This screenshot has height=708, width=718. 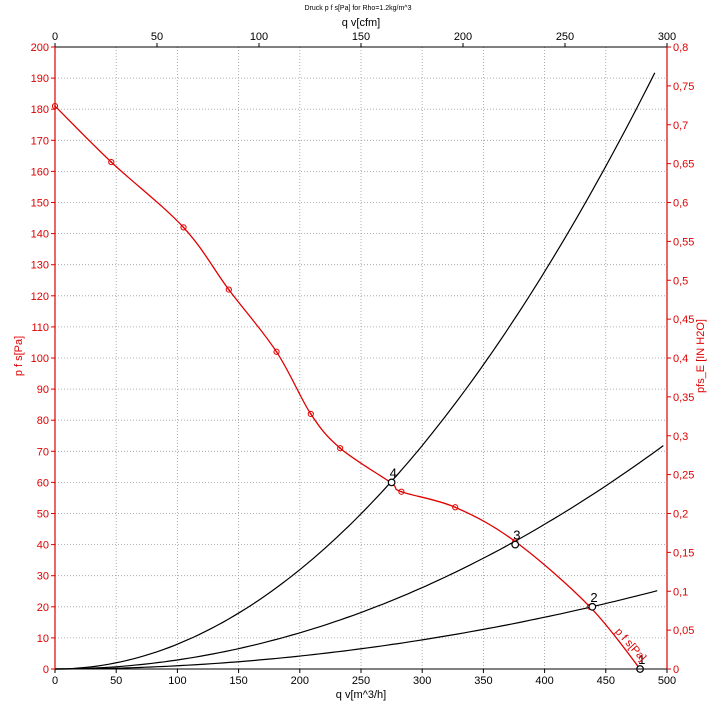 What do you see at coordinates (683, 476) in the screenshot?
I see `y2-tick-label: 0,25` at bounding box center [683, 476].